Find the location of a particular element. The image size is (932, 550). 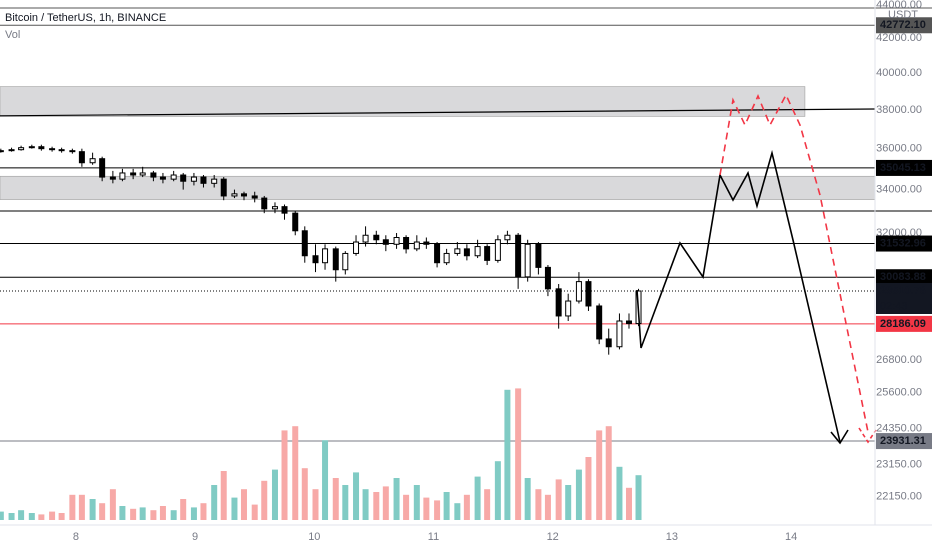

projection-path is located at coordinates (738, 296).